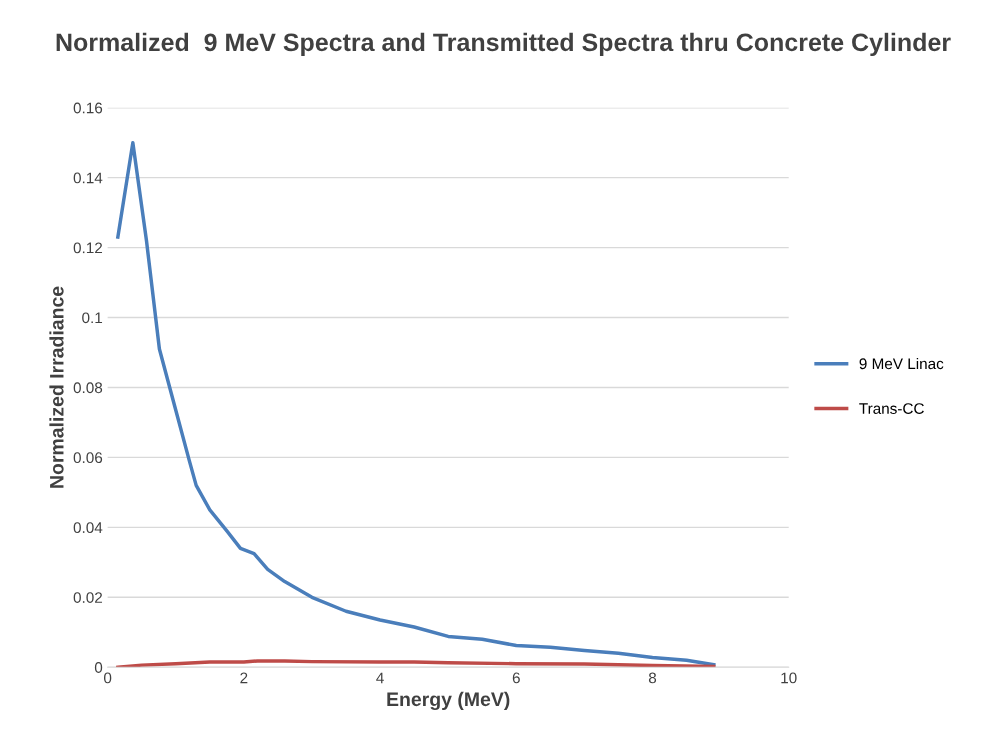  What do you see at coordinates (92, 318) in the screenshot?
I see `y-tick-label: 0.1` at bounding box center [92, 318].